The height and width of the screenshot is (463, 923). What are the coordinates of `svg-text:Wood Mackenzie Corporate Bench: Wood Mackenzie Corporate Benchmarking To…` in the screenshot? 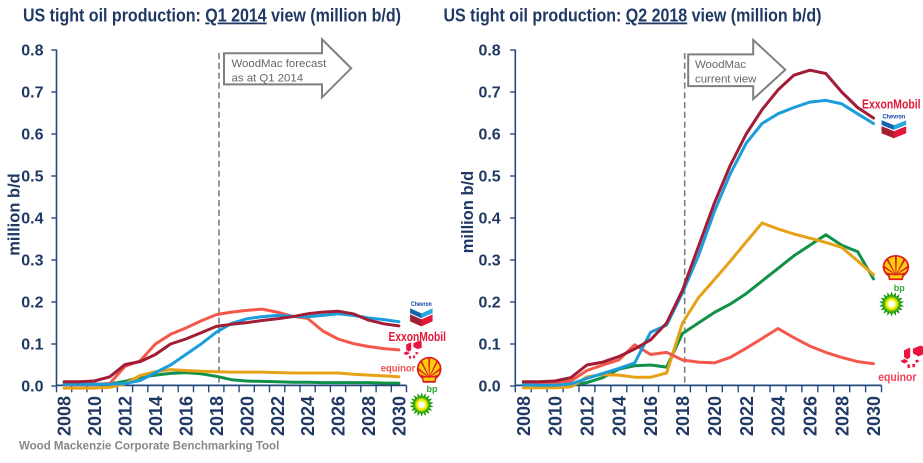 It's located at (149, 447).